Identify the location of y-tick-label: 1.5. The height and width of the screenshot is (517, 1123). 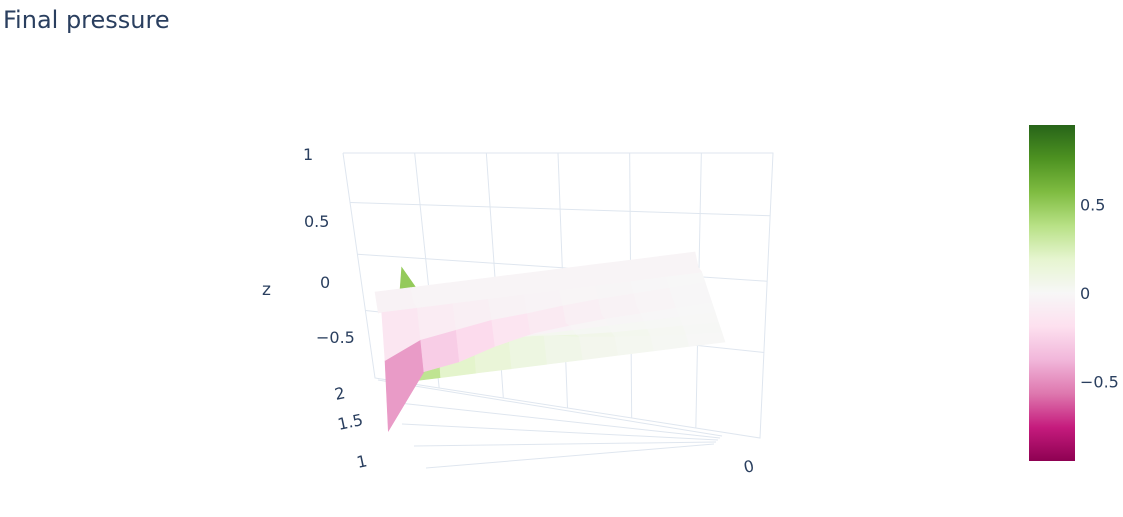
(350, 422).